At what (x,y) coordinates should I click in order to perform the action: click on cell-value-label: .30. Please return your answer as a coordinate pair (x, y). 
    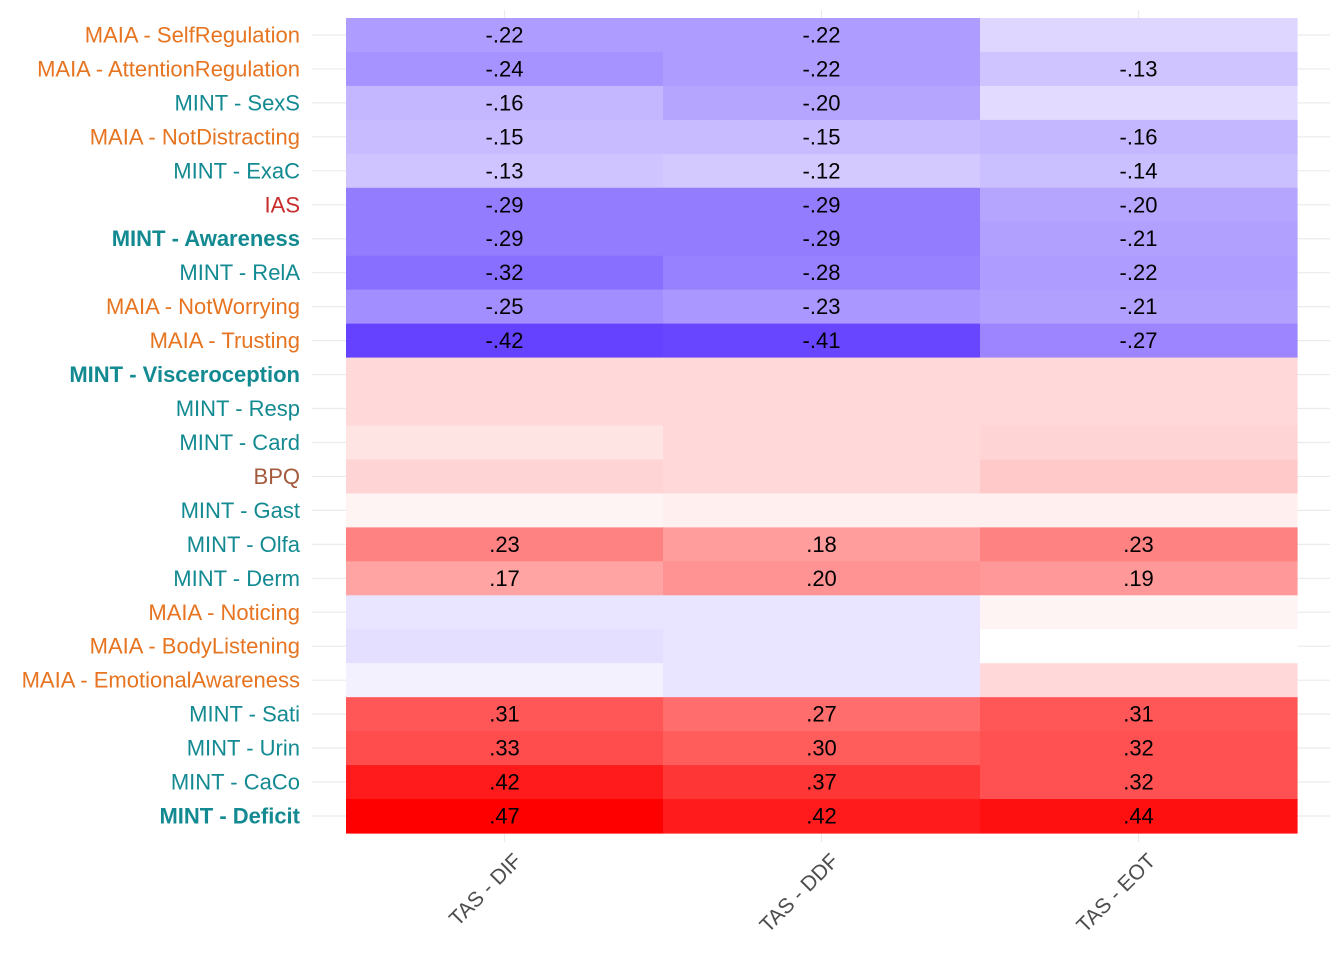
    Looking at the image, I should click on (821, 748).